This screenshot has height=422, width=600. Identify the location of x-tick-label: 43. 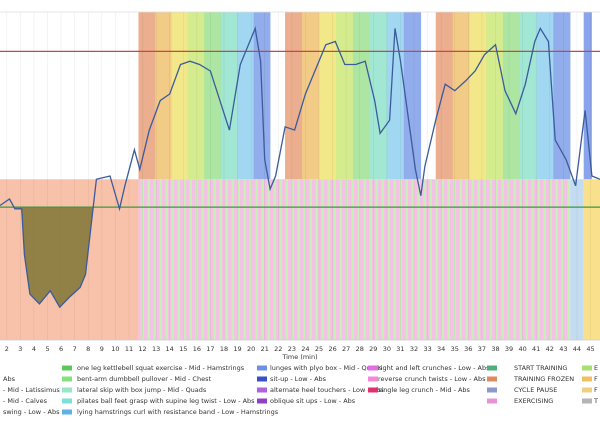
(563, 349).